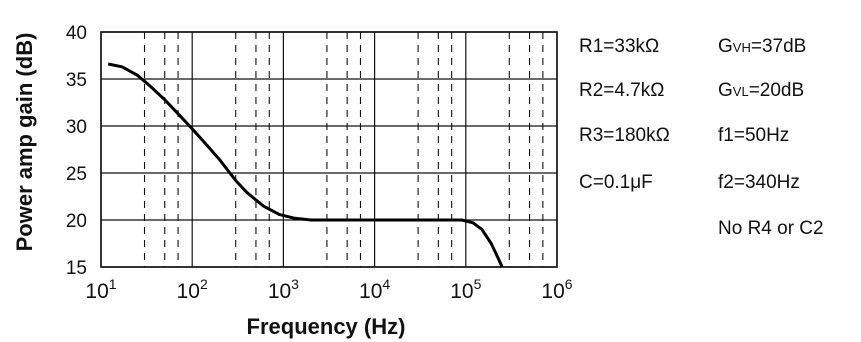 The image size is (861, 342). I want to click on x-tick-label: 10⁵, so click(465, 289).